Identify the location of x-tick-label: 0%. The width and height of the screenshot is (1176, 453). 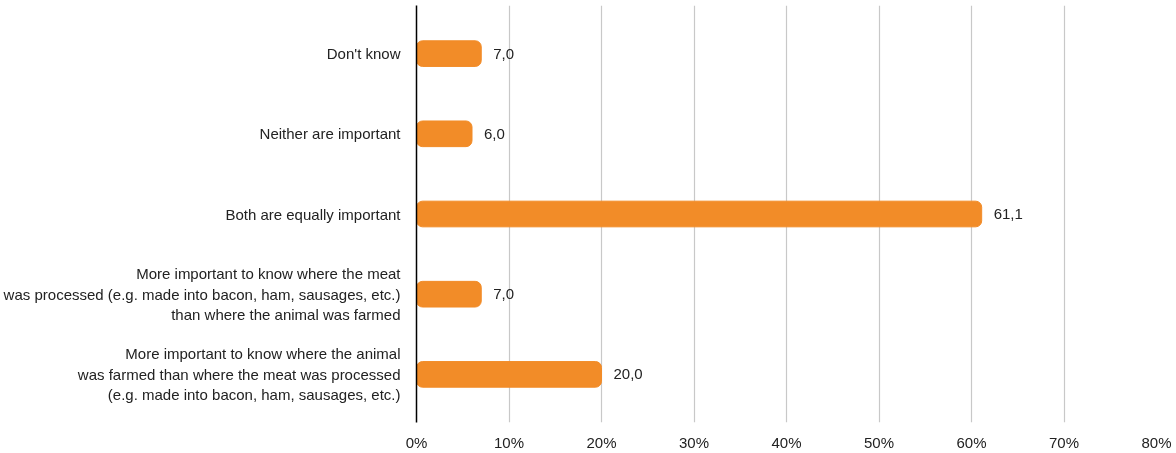
(416, 442).